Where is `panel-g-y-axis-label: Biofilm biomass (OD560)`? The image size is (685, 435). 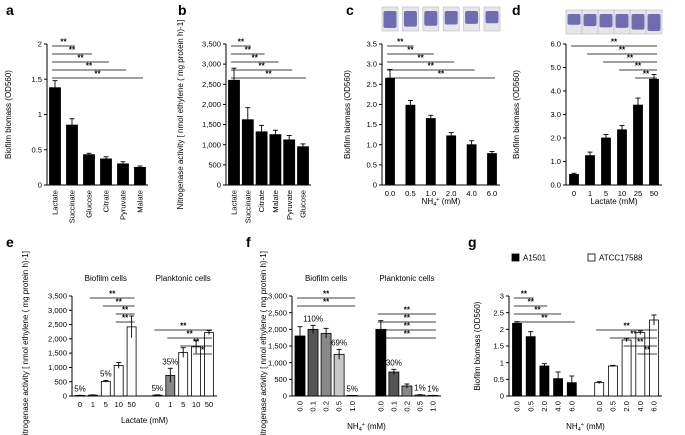
panel-g-y-axis-label: Biofilm biomass (OD560) is located at coordinates (477, 345).